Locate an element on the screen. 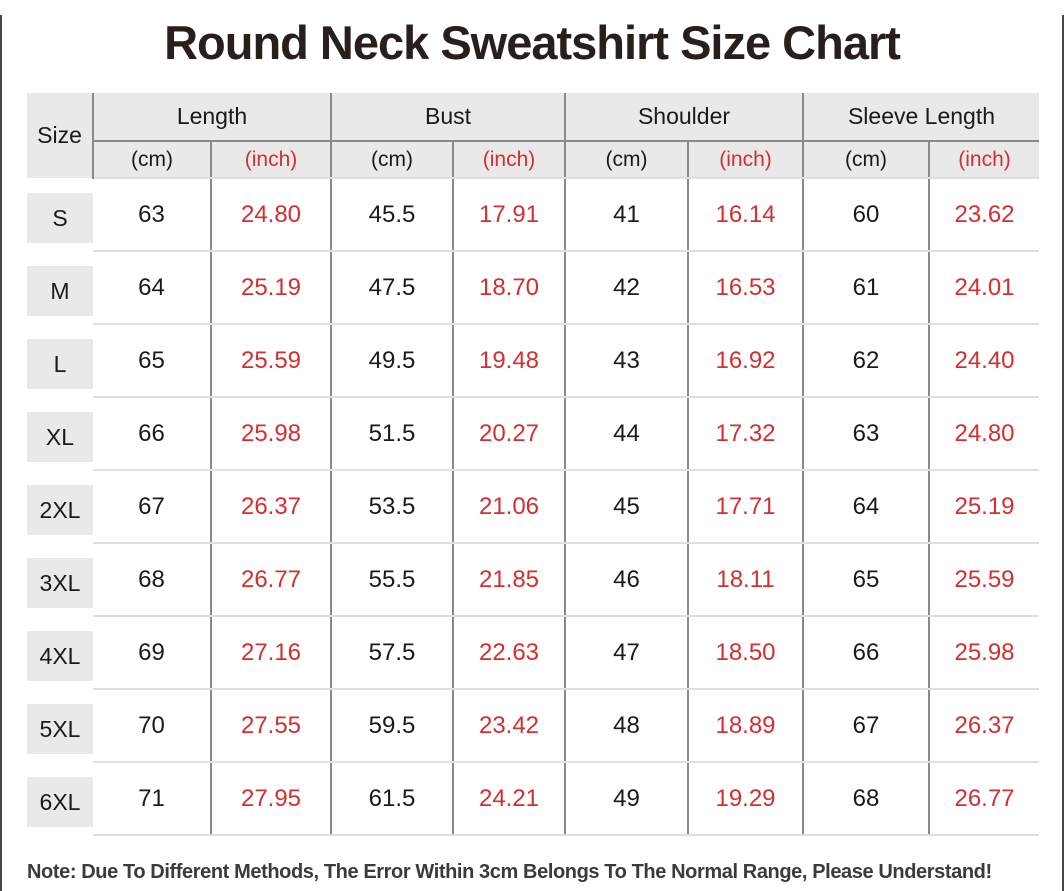  sleeve-cm-cell: 68 is located at coordinates (865, 799).